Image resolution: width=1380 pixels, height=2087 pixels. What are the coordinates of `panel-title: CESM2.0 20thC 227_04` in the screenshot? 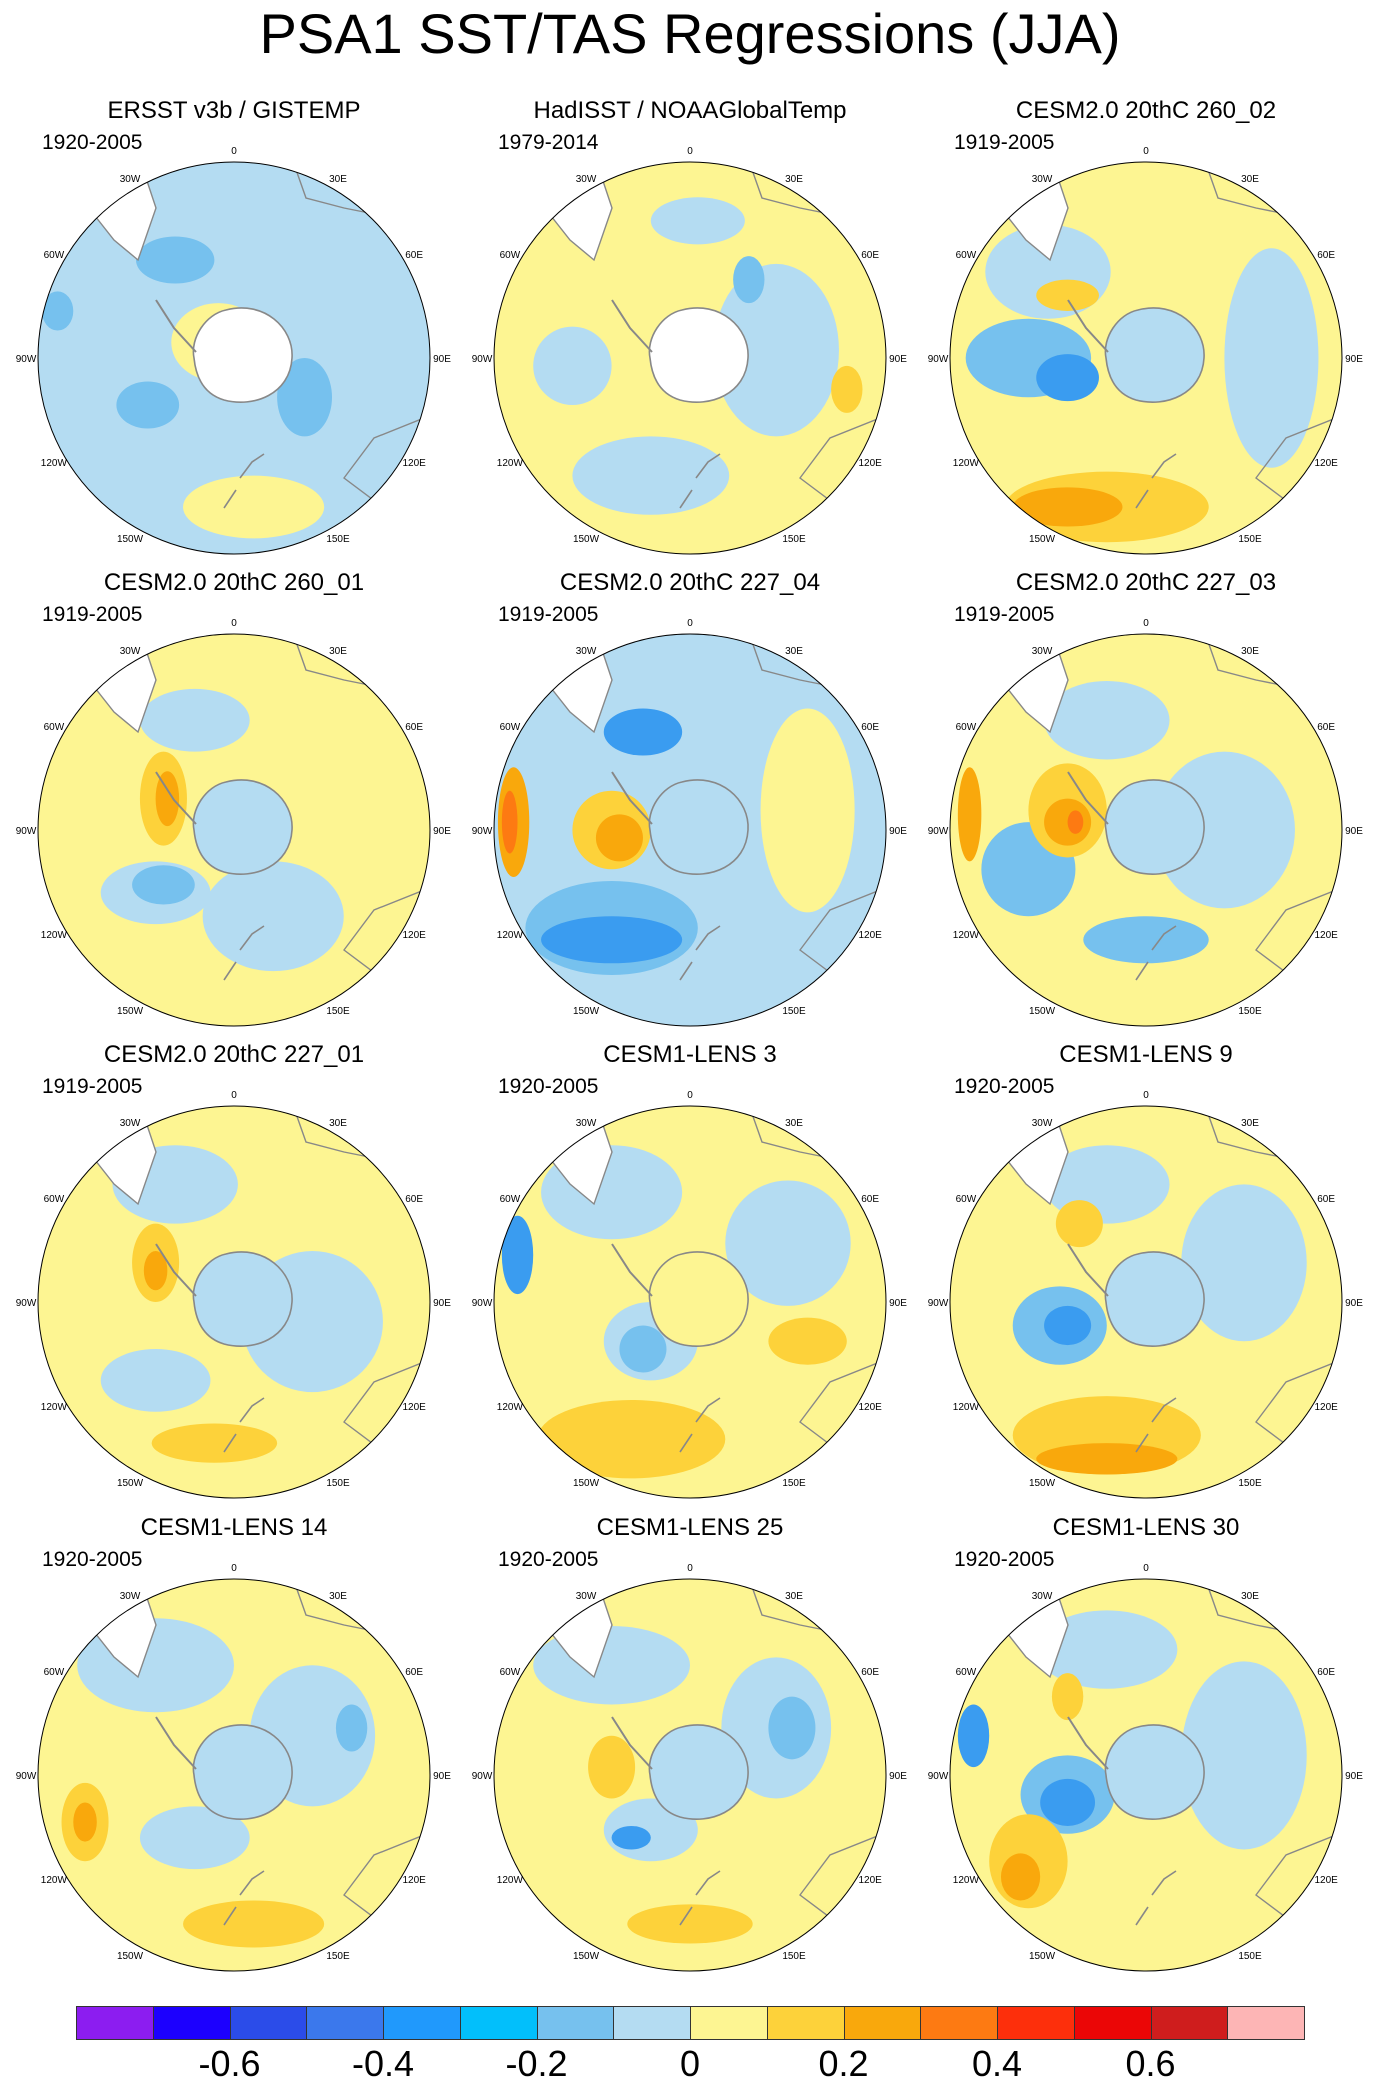 It's located at (690, 582).